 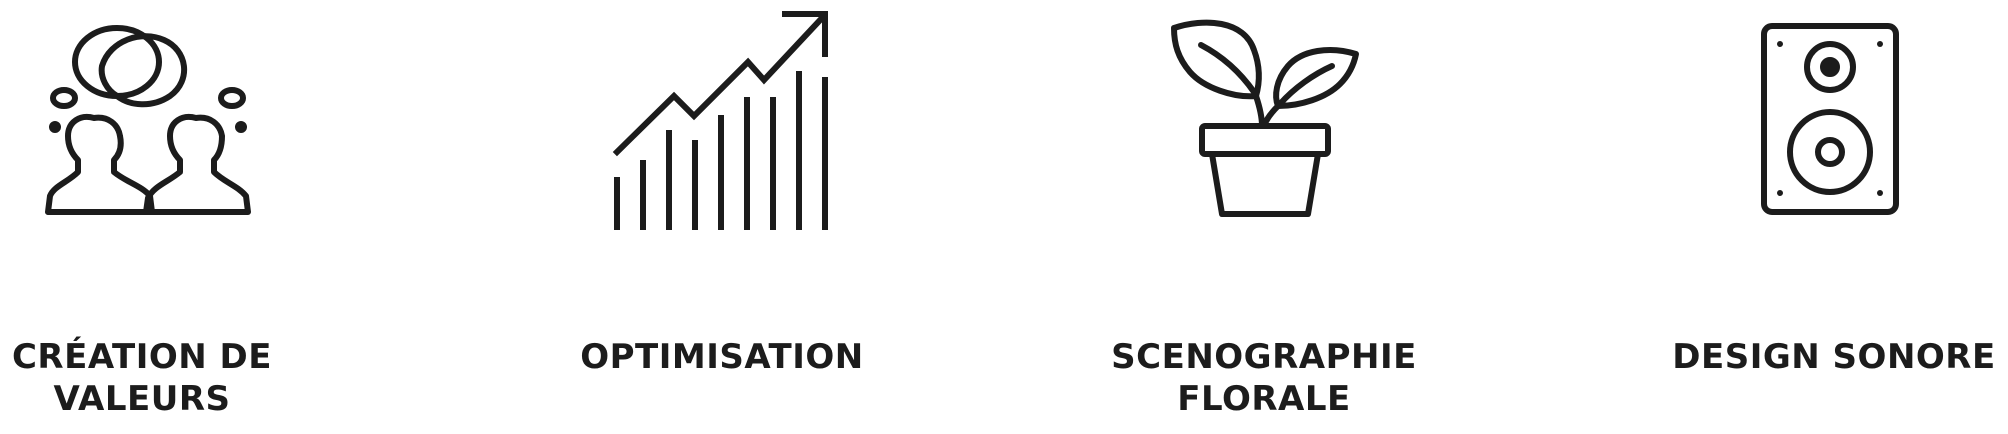 I want to click on feature-label: SCENOGRAPHIE FLORALE, so click(x=1264, y=378).